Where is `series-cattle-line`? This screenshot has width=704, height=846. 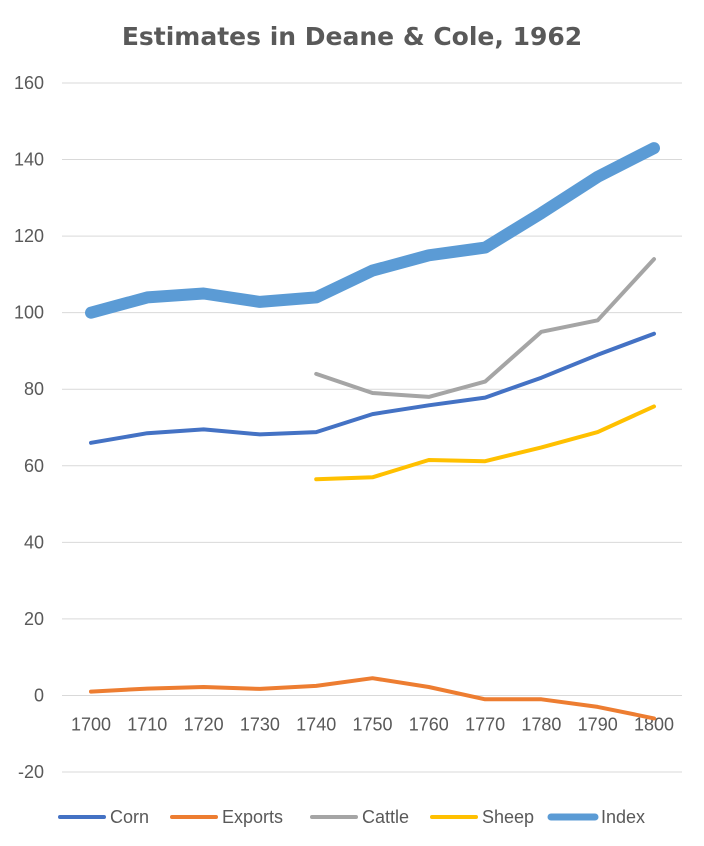 series-cattle-line is located at coordinates (485, 328).